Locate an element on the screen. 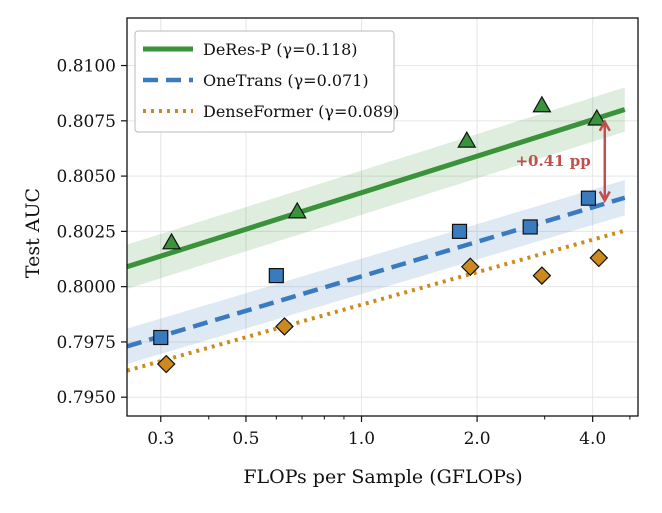  legend-label: DenseFormer (γ=0.089) is located at coordinates (301, 111).